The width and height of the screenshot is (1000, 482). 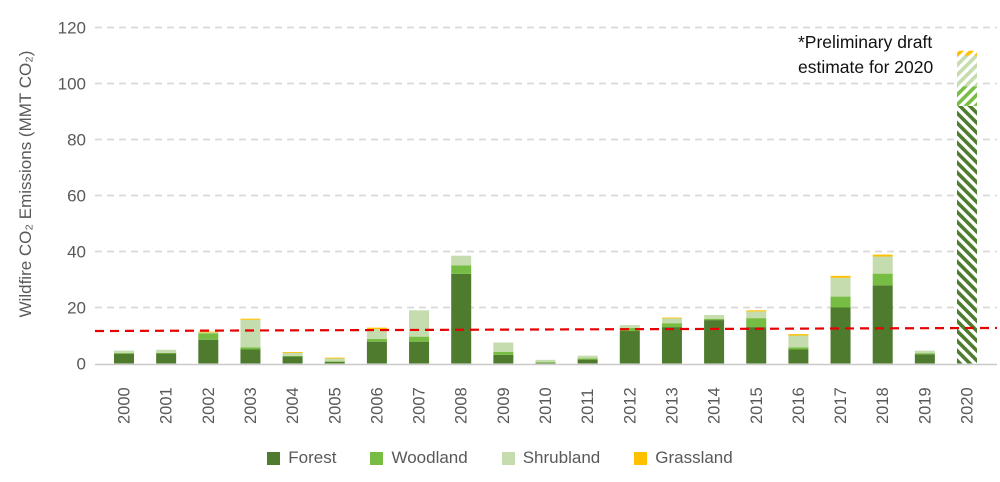 I want to click on bar-2001-forest, so click(x=166, y=358).